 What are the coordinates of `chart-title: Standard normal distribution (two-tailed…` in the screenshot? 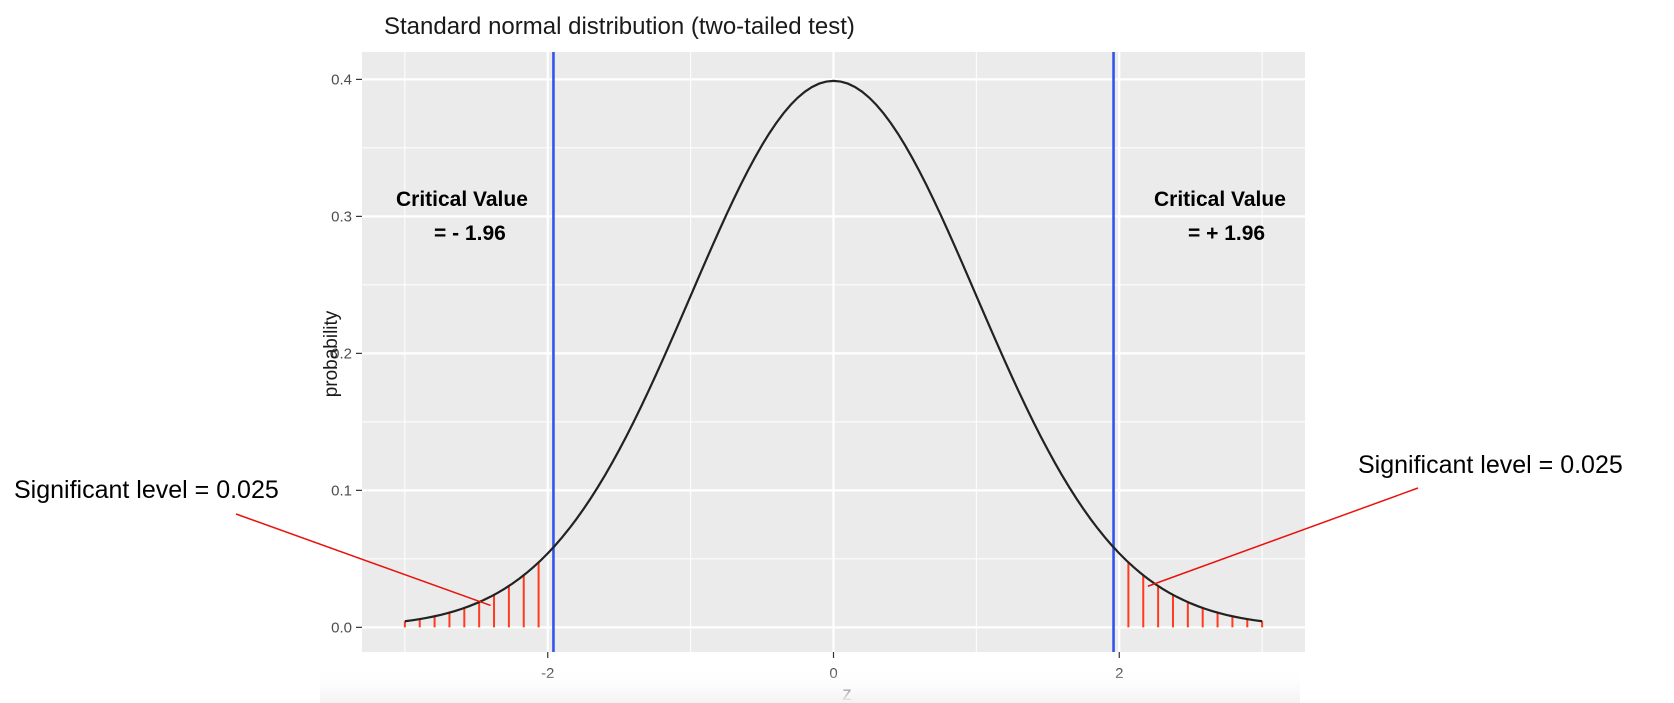 It's located at (619, 26).